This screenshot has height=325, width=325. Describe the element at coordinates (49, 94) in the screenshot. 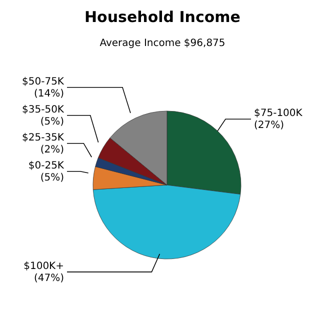

I see `data-label: (14%)` at that location.